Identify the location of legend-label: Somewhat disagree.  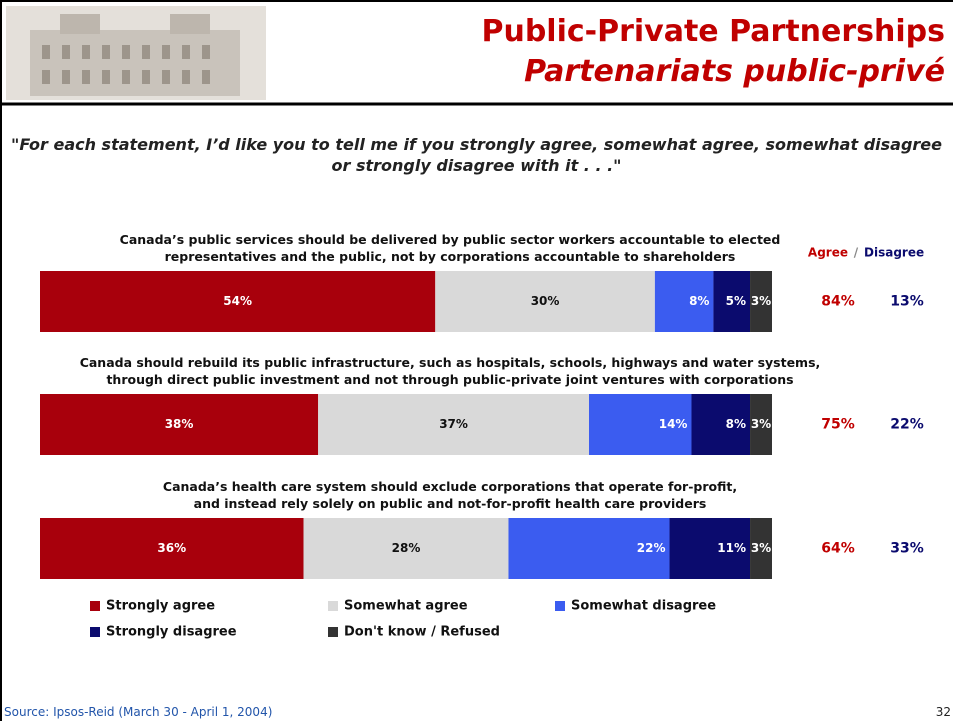
(643, 606).